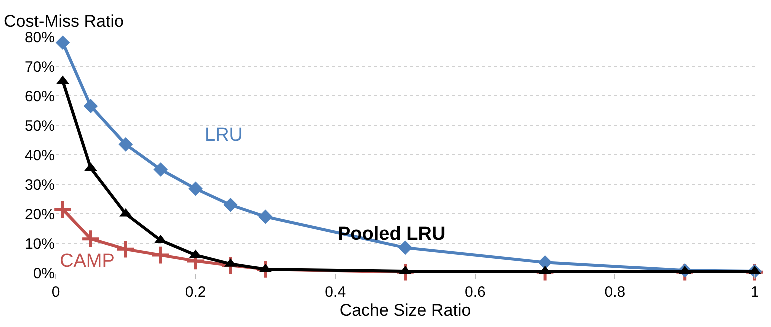  Describe the element at coordinates (39, 185) in the screenshot. I see `y-tick-label: 30%` at that location.